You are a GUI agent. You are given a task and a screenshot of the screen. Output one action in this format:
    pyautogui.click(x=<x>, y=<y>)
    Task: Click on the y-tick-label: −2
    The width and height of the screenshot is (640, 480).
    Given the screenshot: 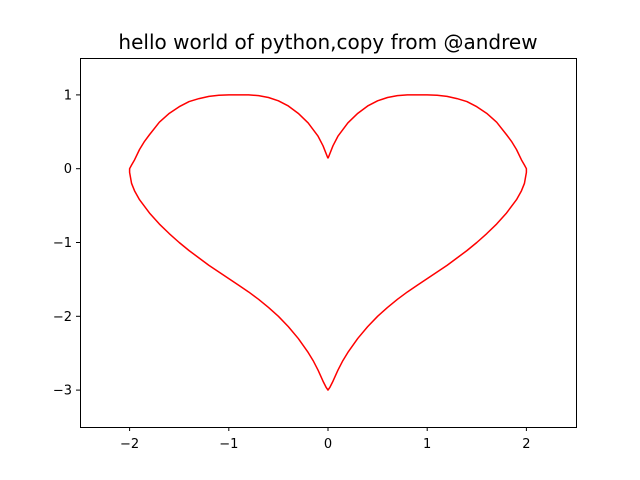 What is the action you would take?
    pyautogui.click(x=62, y=317)
    